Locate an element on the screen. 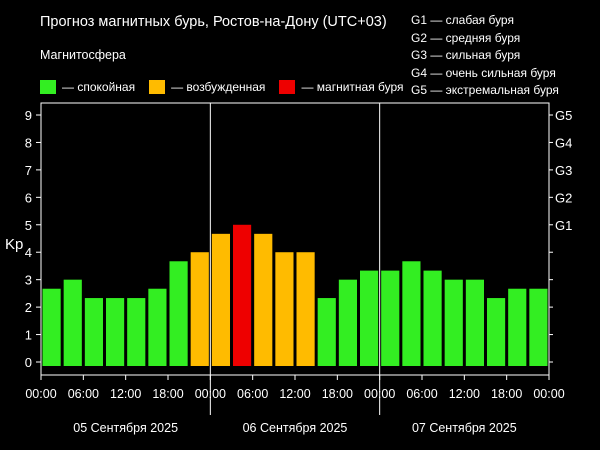  y-tick-label: 6 is located at coordinates (28, 197).